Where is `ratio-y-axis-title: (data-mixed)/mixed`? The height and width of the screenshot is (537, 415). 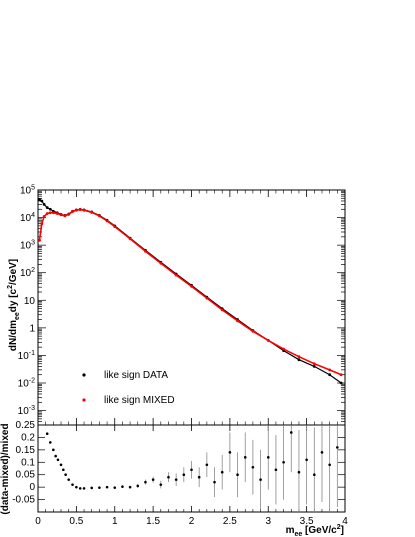
ratio-y-axis-title: (data-mixed)/mixed is located at coordinates (5, 468).